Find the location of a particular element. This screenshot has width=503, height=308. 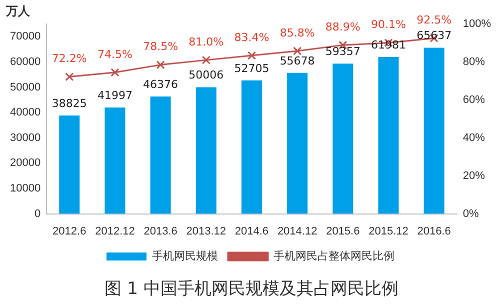

legend-label: 手机网民规模 is located at coordinates (185, 256).